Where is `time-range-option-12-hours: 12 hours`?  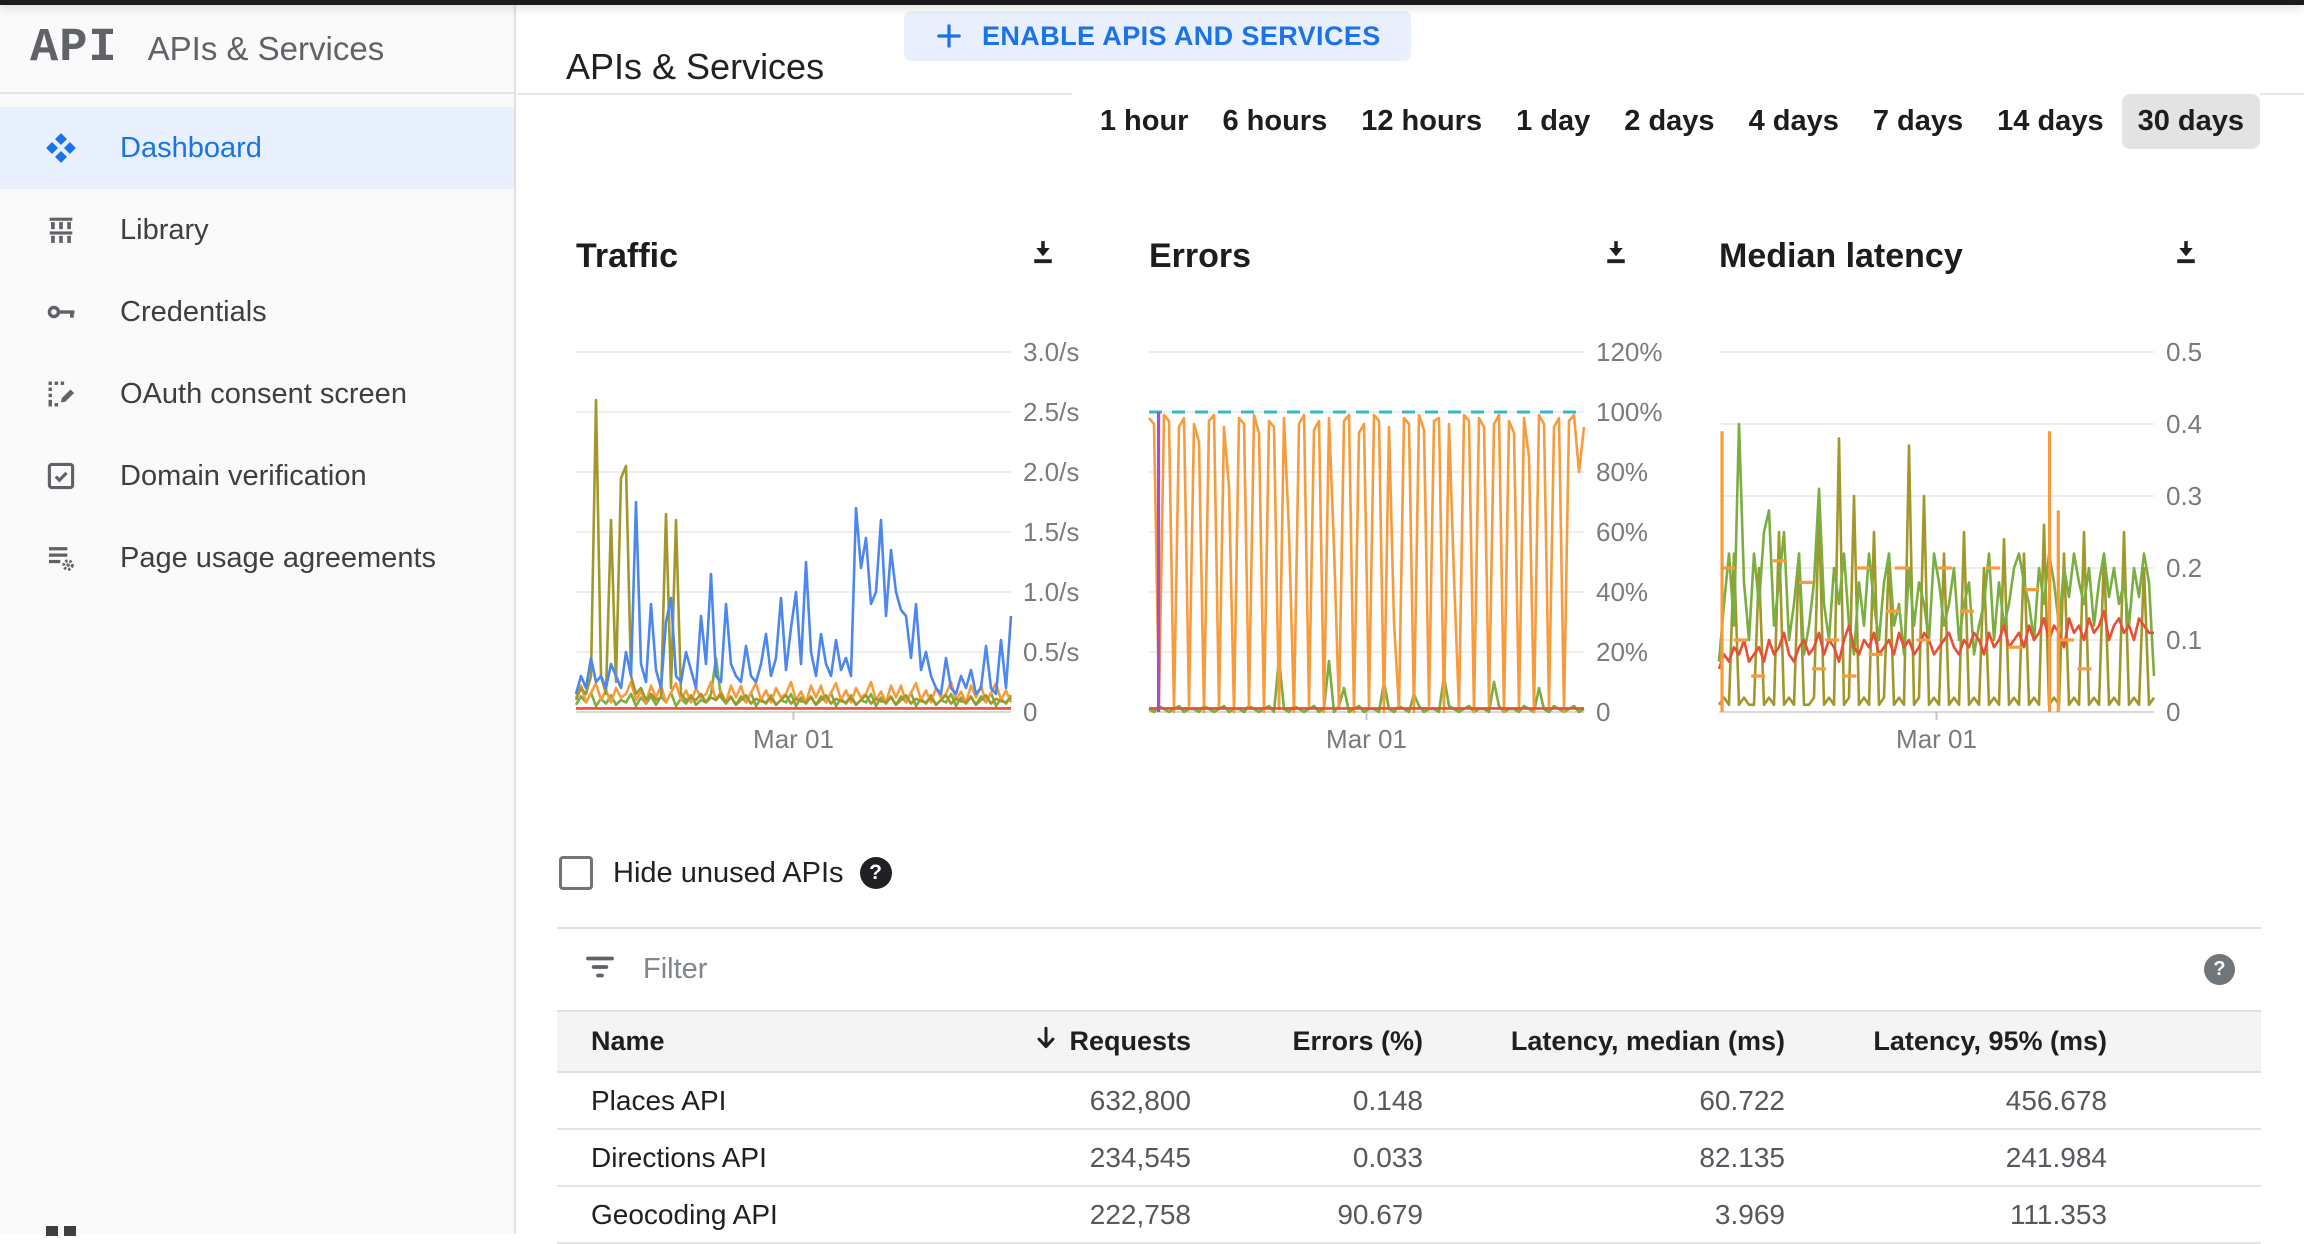
time-range-option-12-hours: 12 hours is located at coordinates (1422, 120).